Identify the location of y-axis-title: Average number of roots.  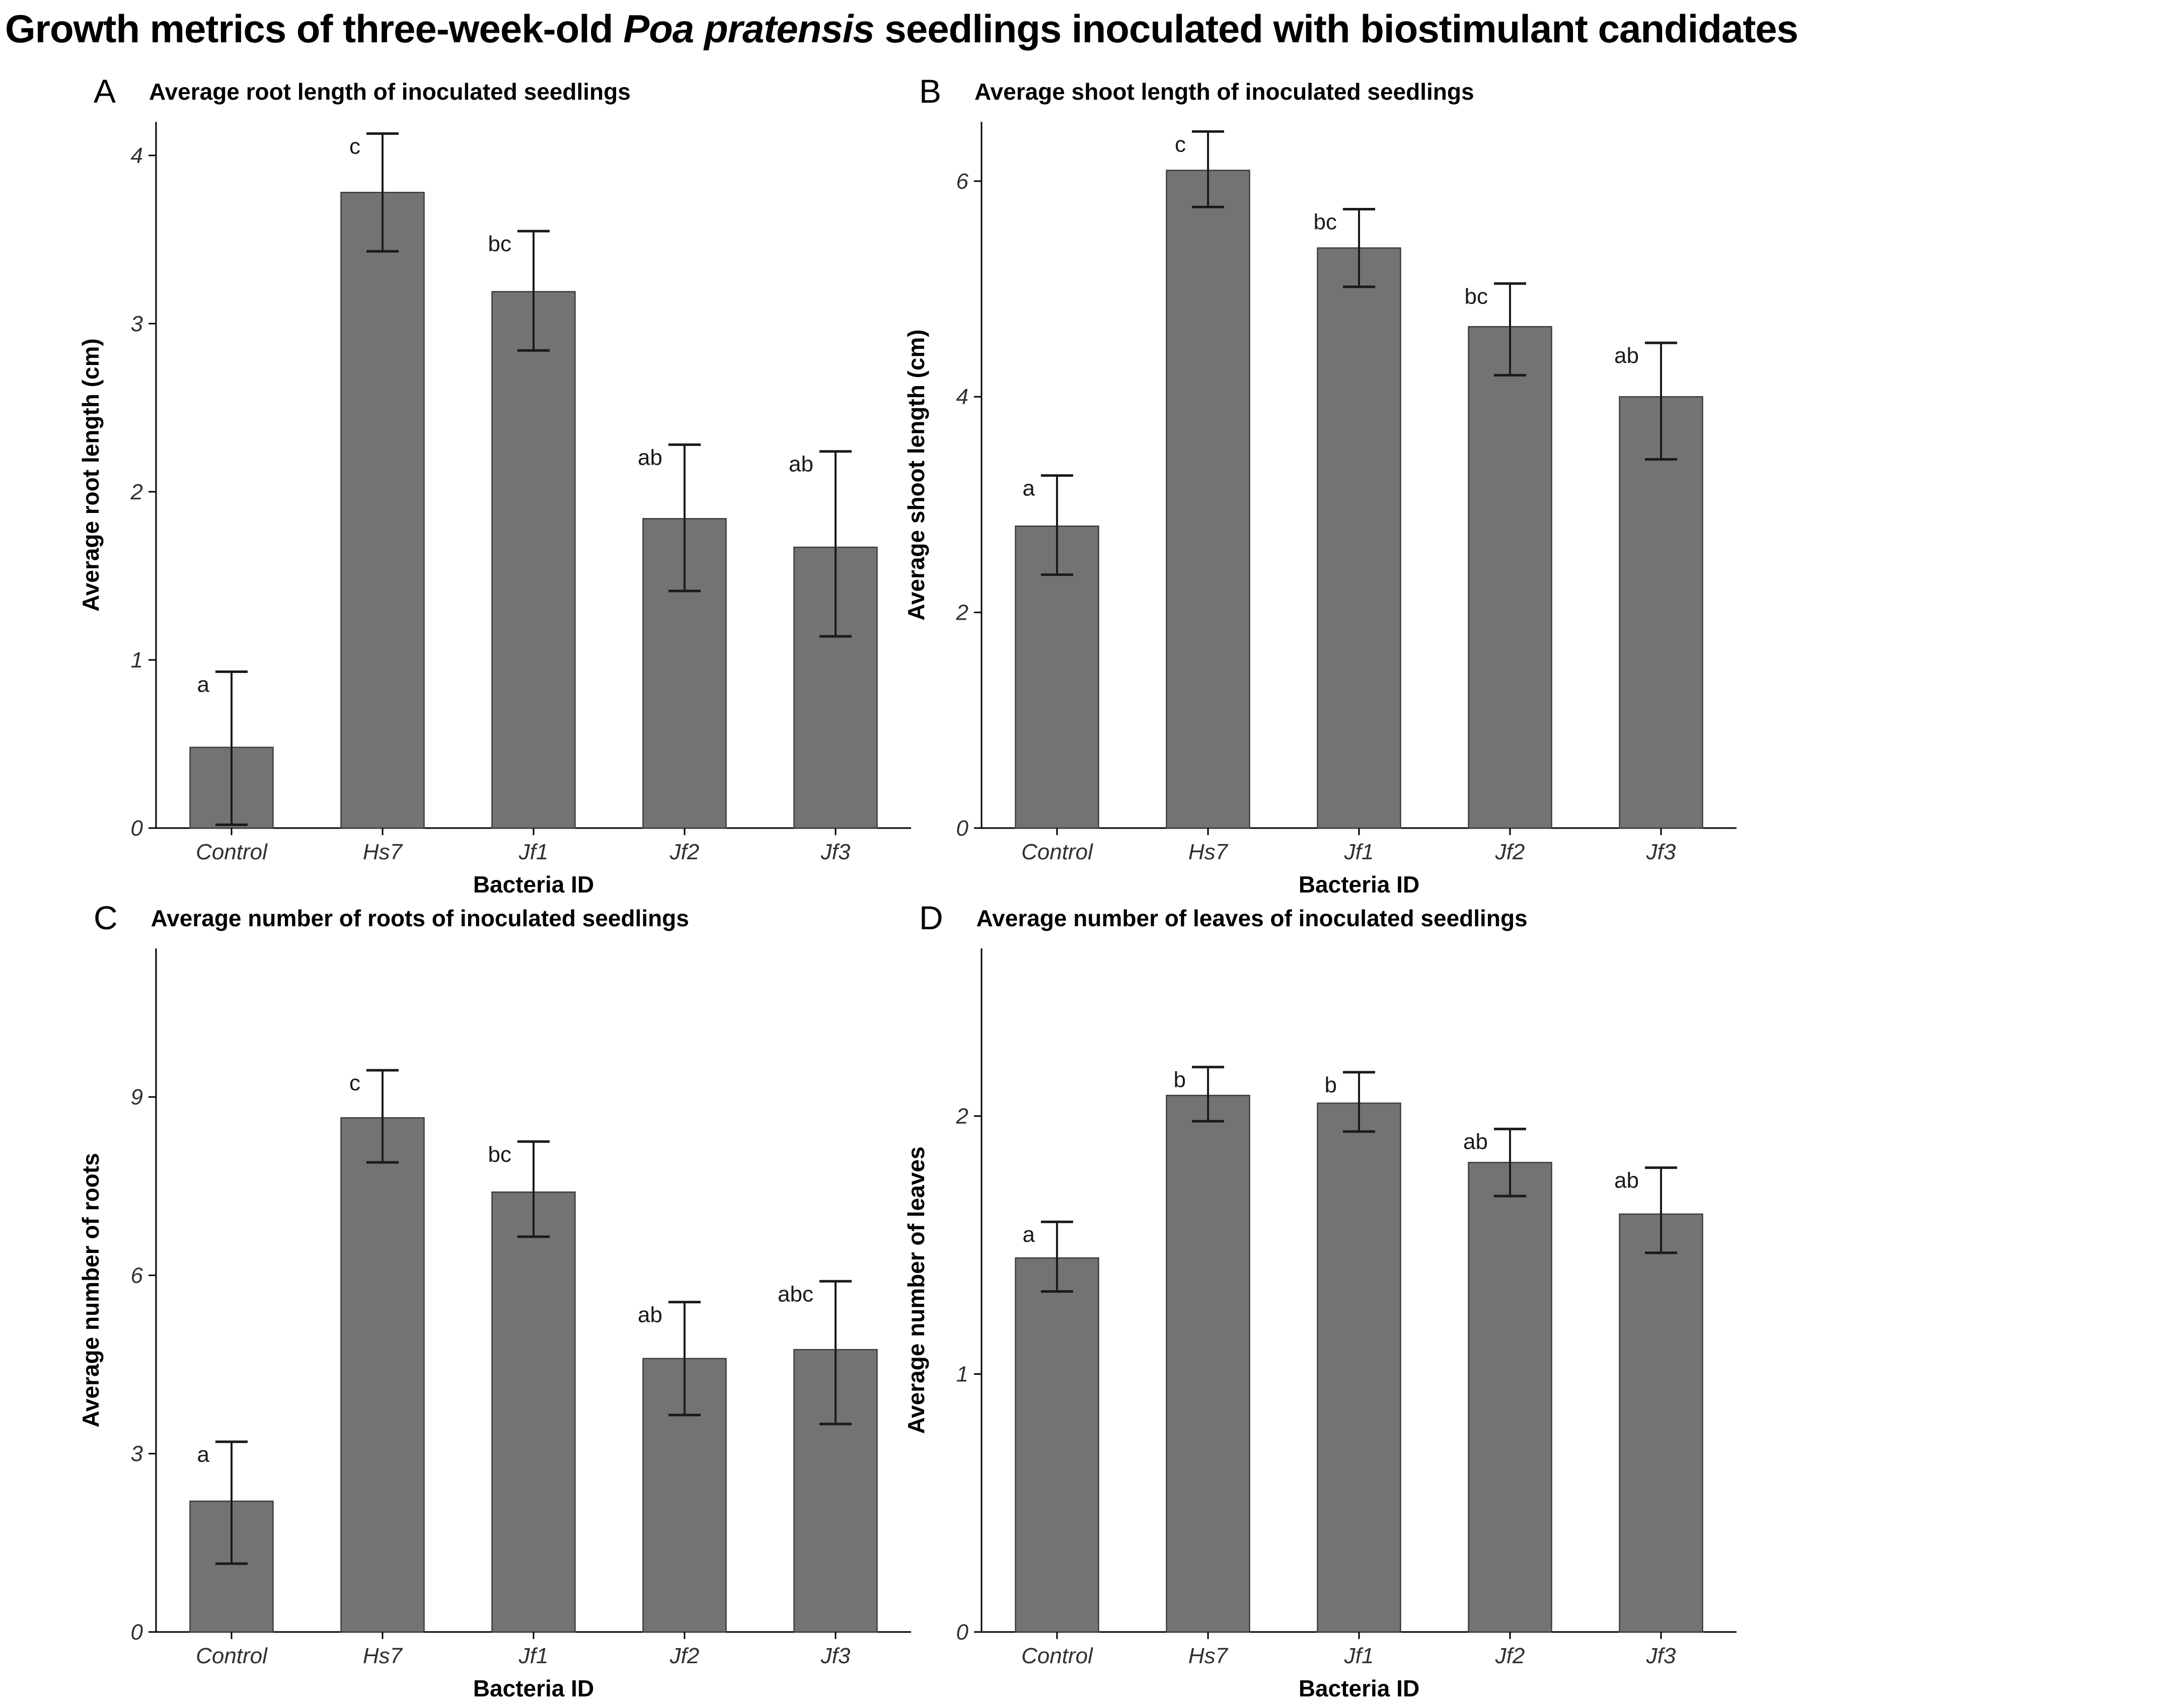
(91, 1290).